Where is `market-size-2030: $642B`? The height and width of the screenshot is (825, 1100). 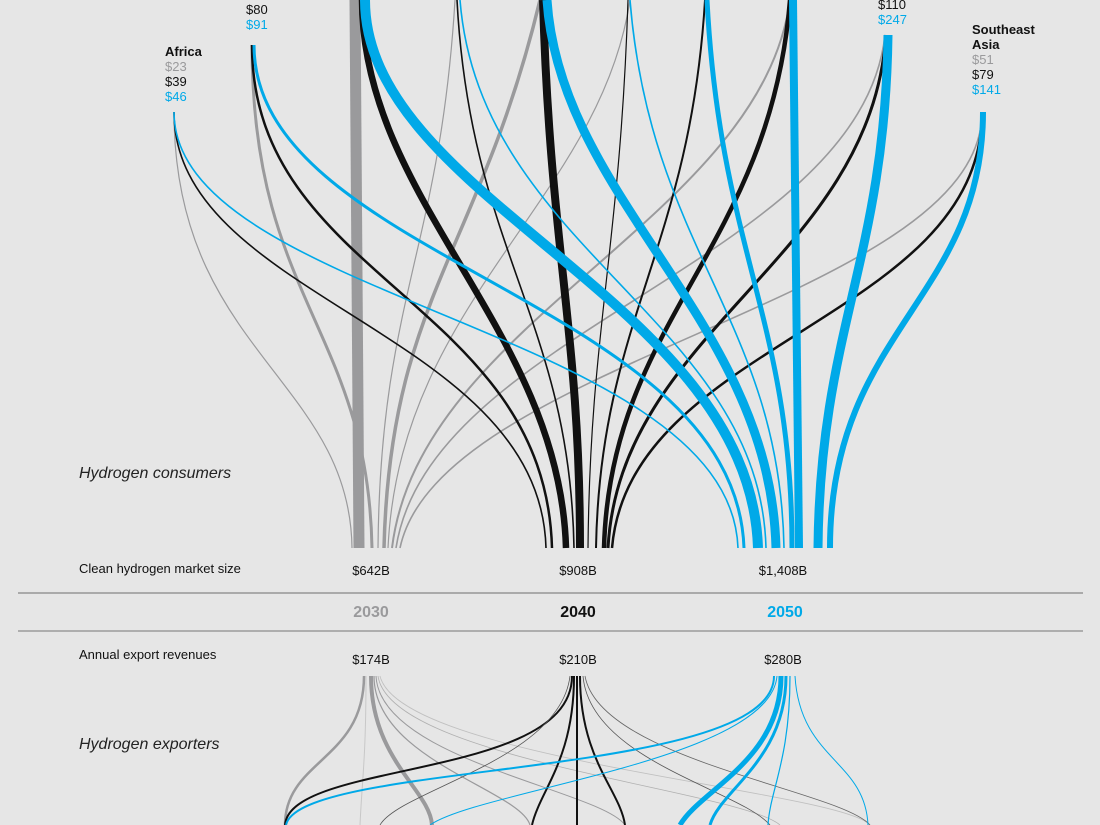
market-size-2030: $642B is located at coordinates (371, 570).